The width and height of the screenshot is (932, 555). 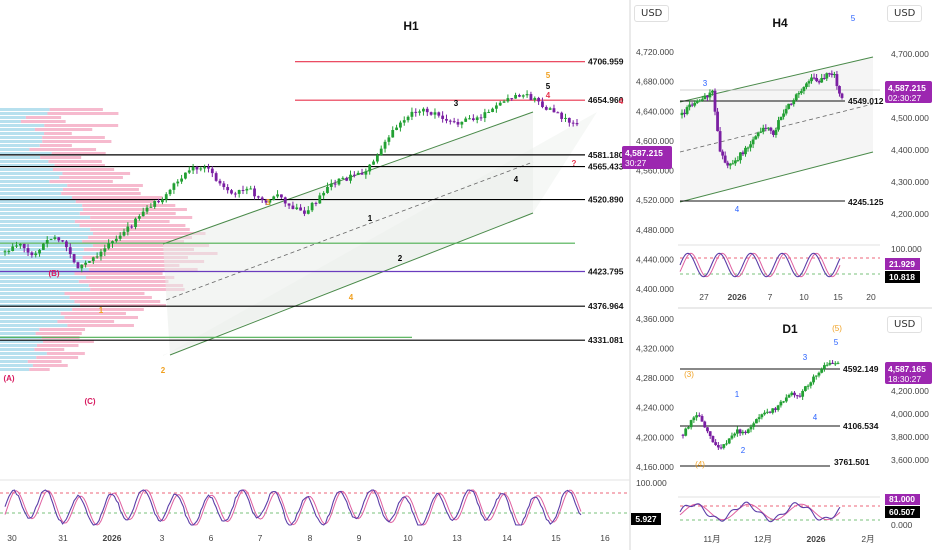 What do you see at coordinates (790, 329) in the screenshot?
I see `d1-title: D1` at bounding box center [790, 329].